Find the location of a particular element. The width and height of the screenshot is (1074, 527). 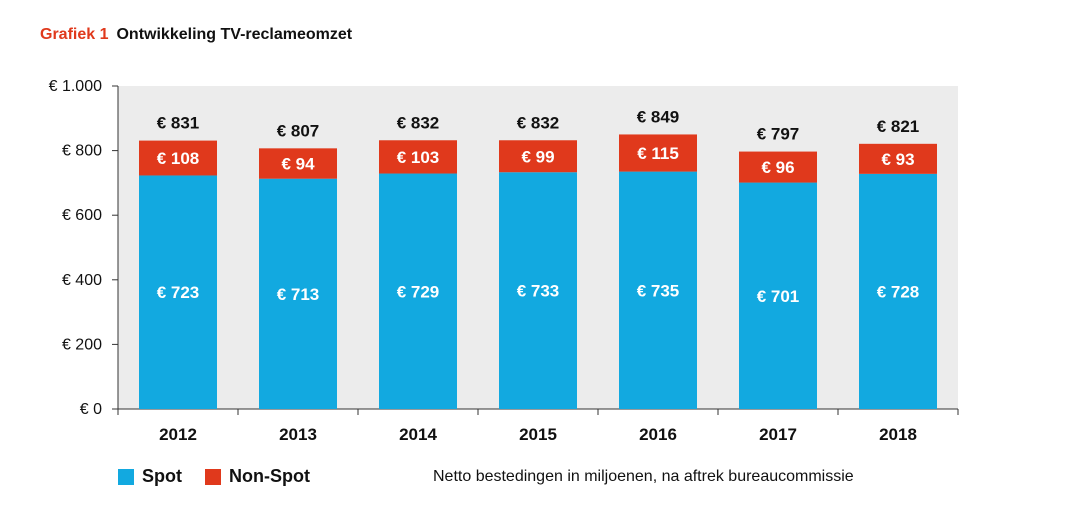

bar-nonspot-label: € 96 is located at coordinates (777, 167).